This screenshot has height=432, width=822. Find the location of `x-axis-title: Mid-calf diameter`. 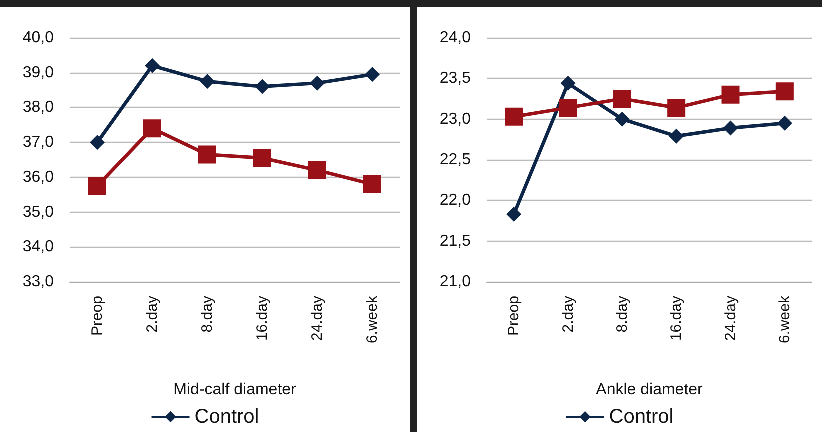

x-axis-title: Mid-calf diameter is located at coordinates (236, 390).